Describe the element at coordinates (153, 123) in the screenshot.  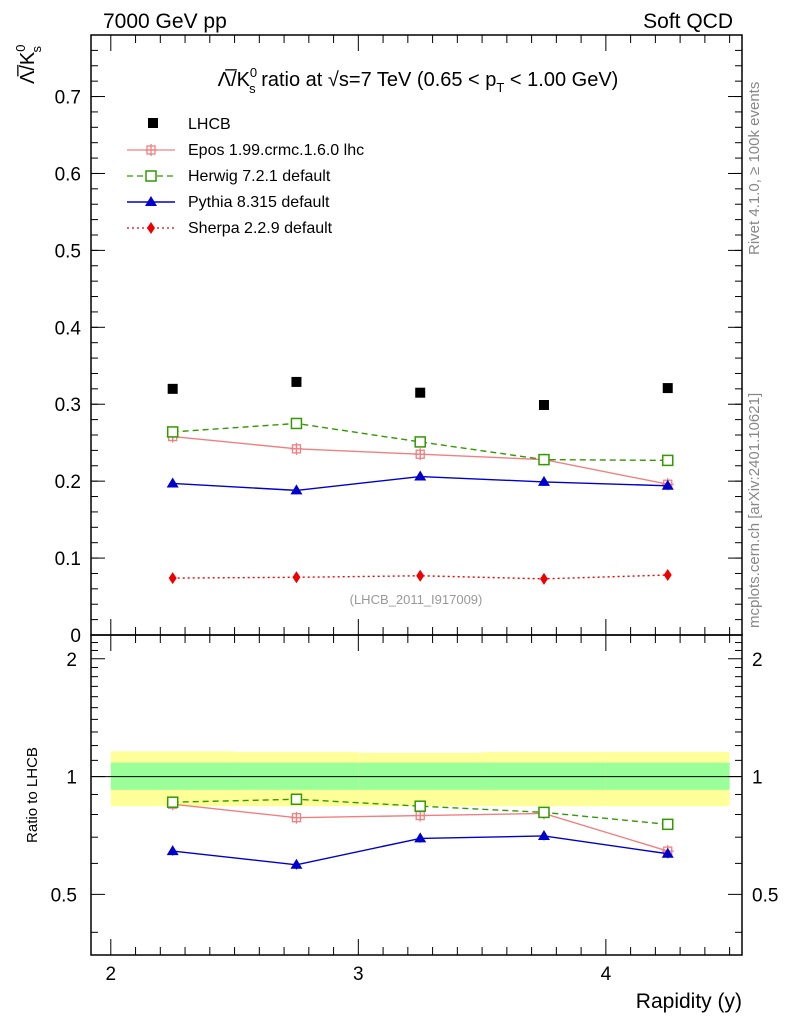
I see `legend-marker-lhcb` at that location.